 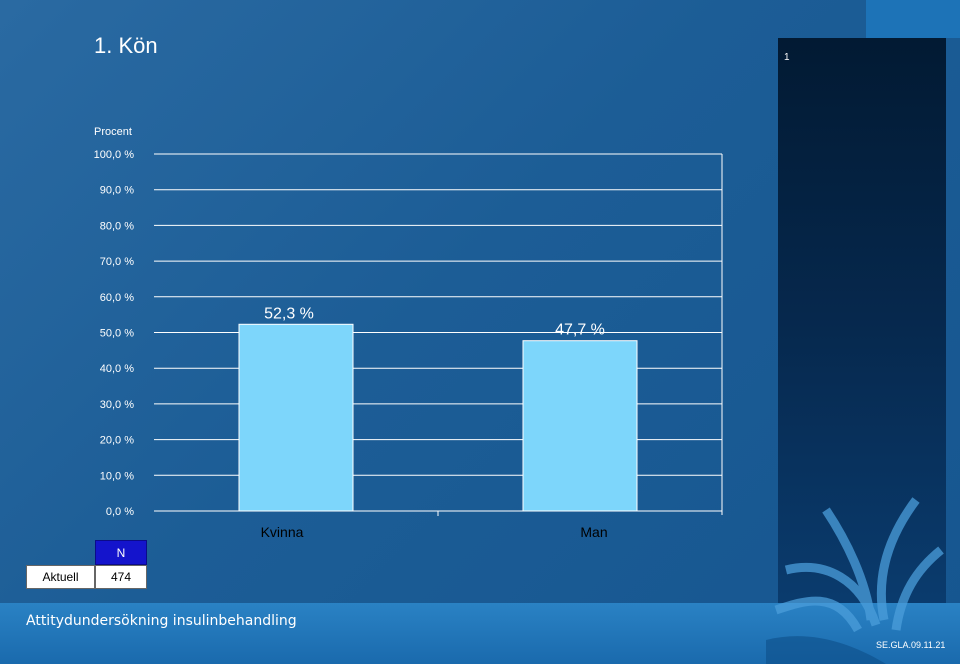 What do you see at coordinates (113, 132) in the screenshot?
I see `y-axis-label: Procent` at bounding box center [113, 132].